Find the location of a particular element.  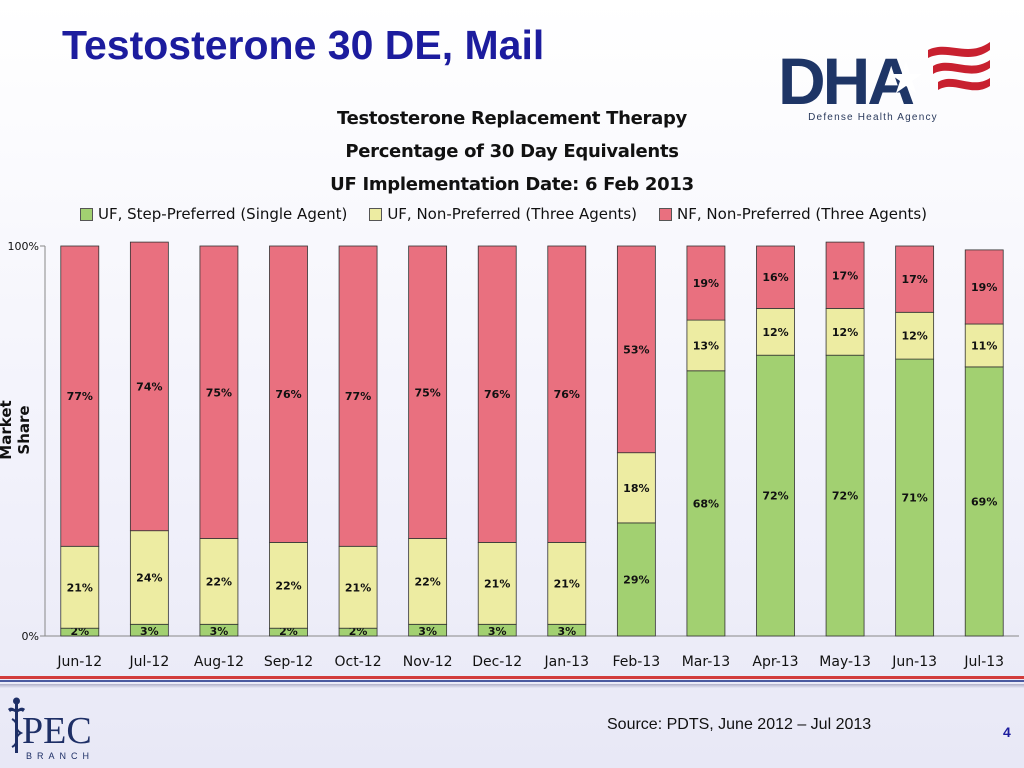

legend-swatch-nf-non is located at coordinates (666, 214).